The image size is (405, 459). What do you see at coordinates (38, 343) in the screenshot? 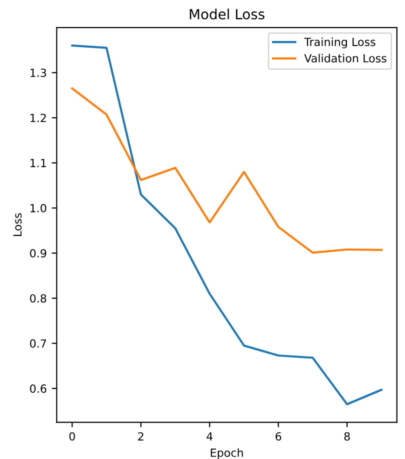
I see `y-tick-label: 0.7` at bounding box center [38, 343].